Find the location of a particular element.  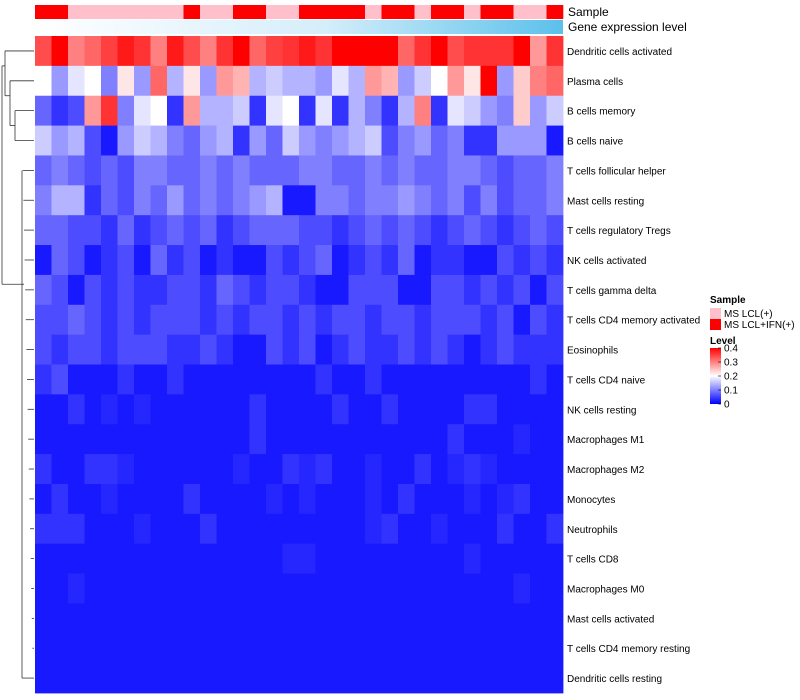

sample-legend-label-lcl-ifn: MS LCL+IFN(+) is located at coordinates (759, 325).